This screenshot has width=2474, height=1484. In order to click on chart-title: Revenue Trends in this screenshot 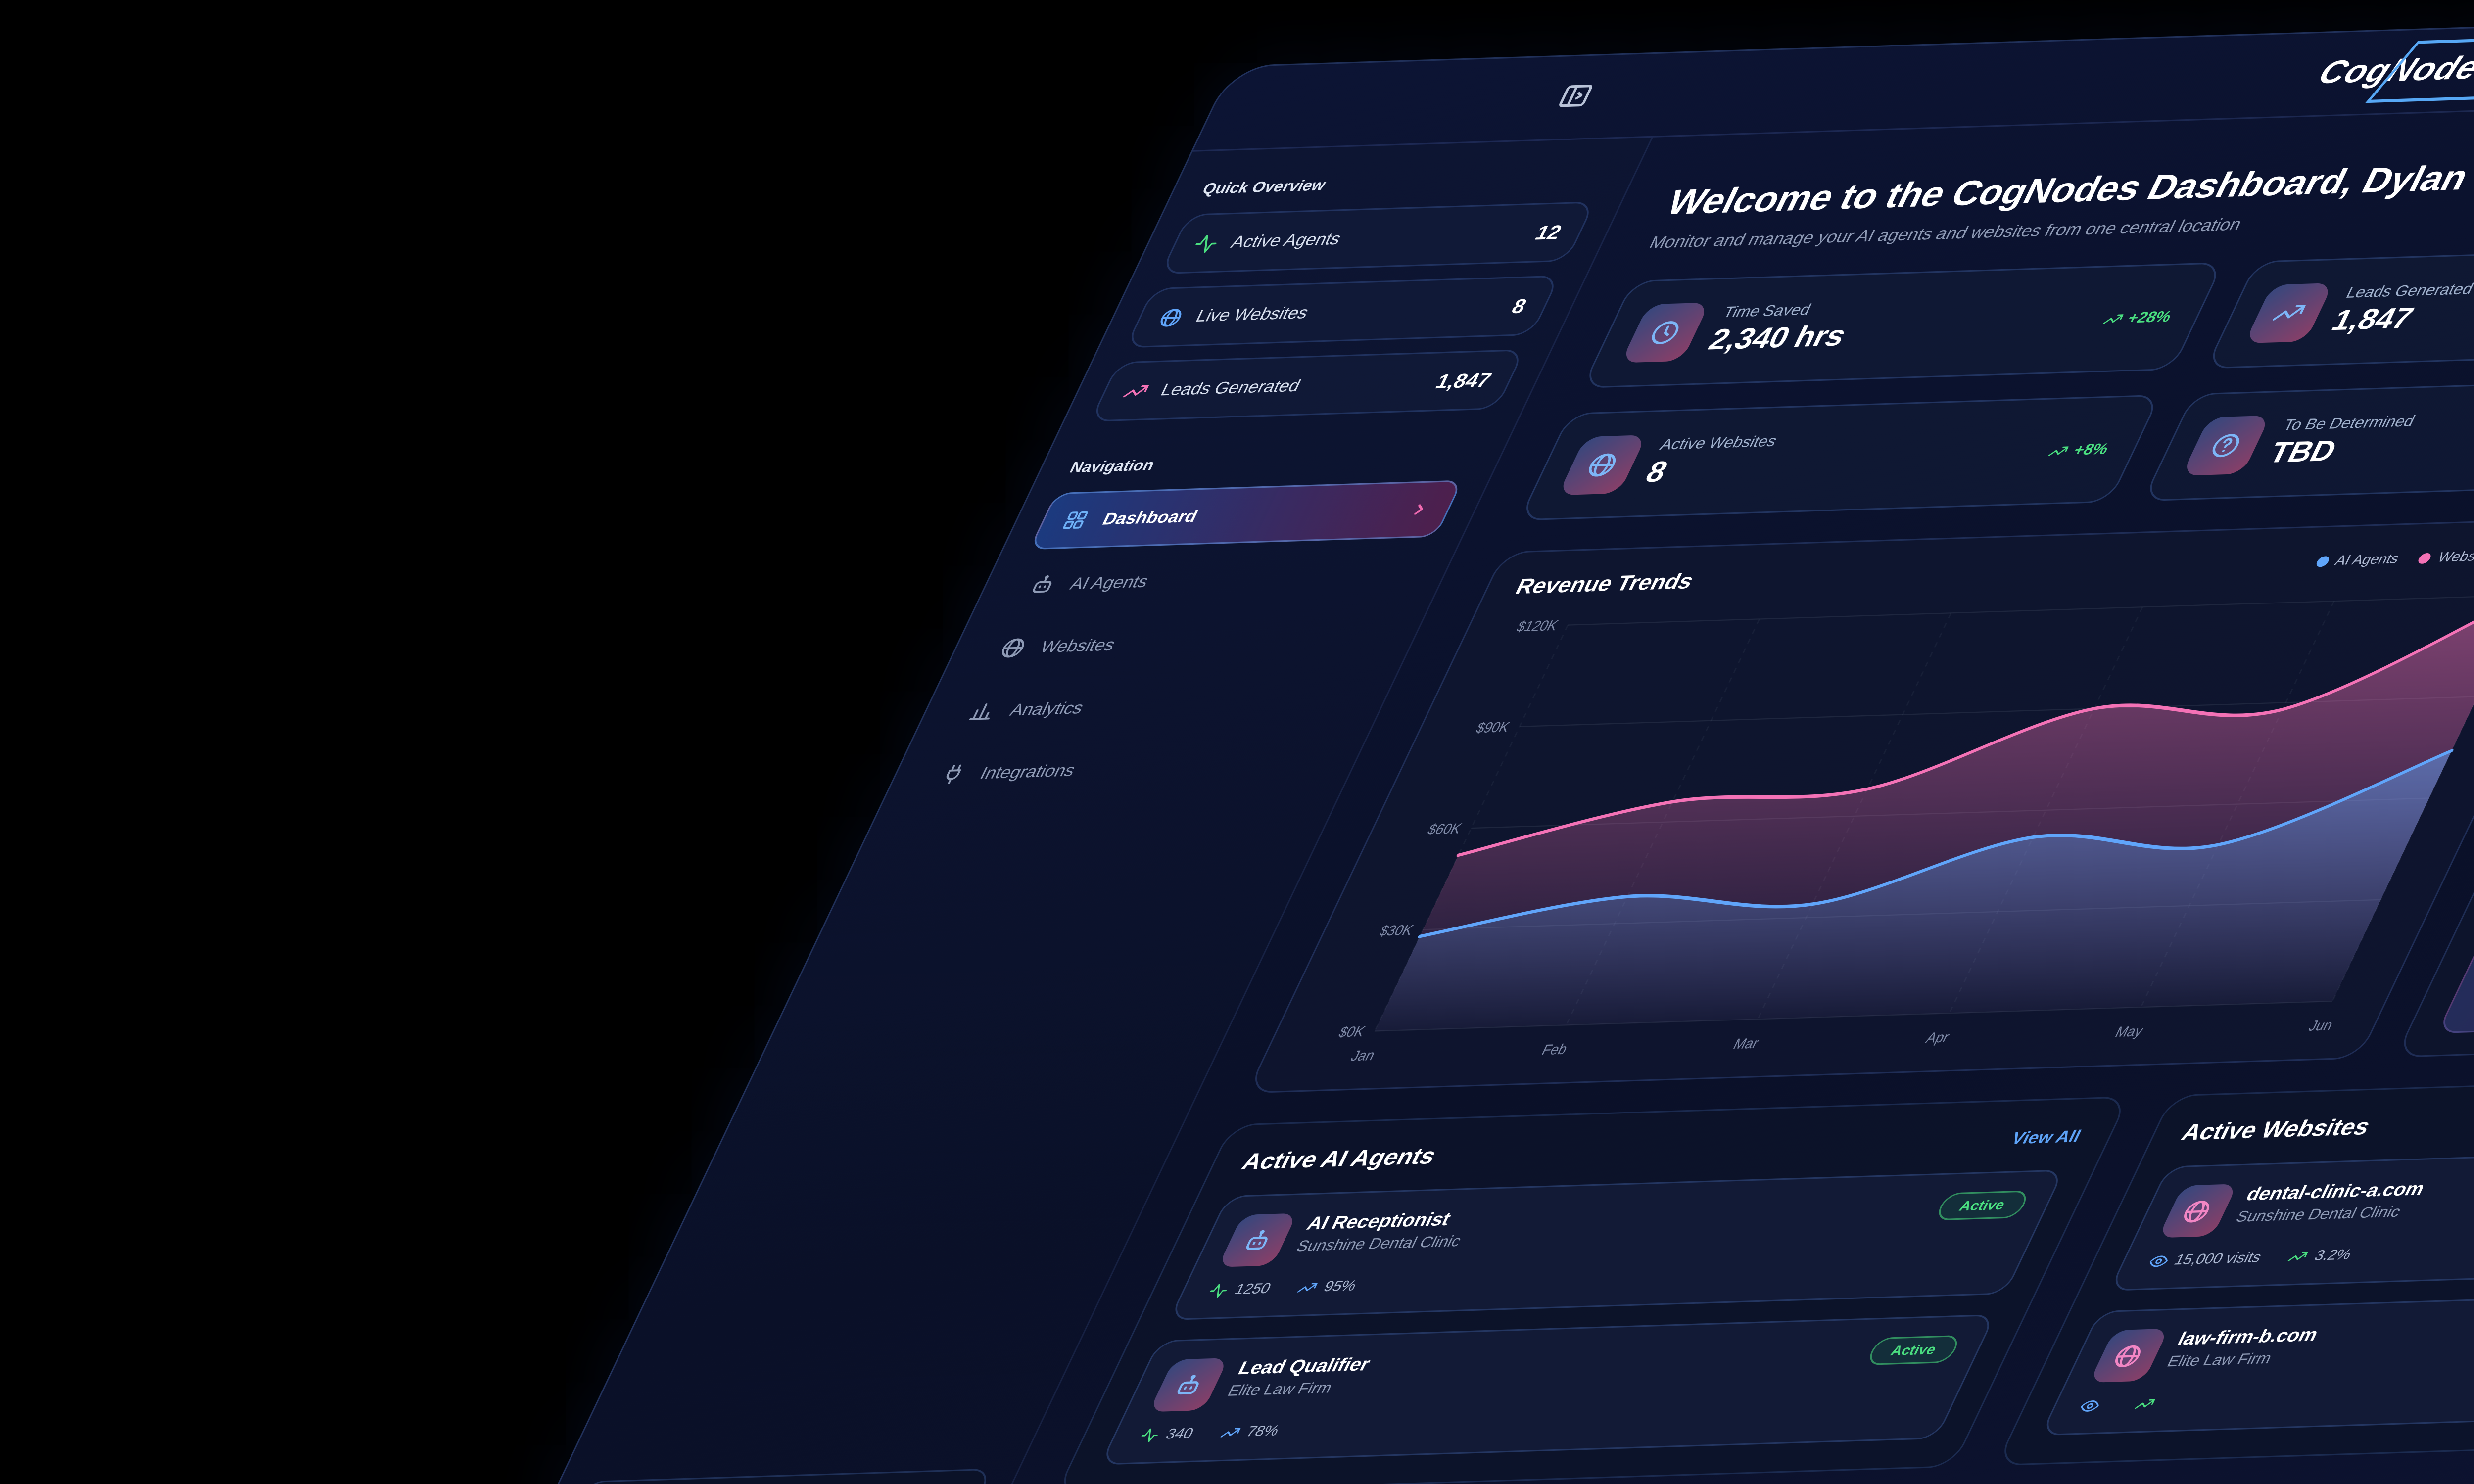, I will do `click(1606, 583)`.